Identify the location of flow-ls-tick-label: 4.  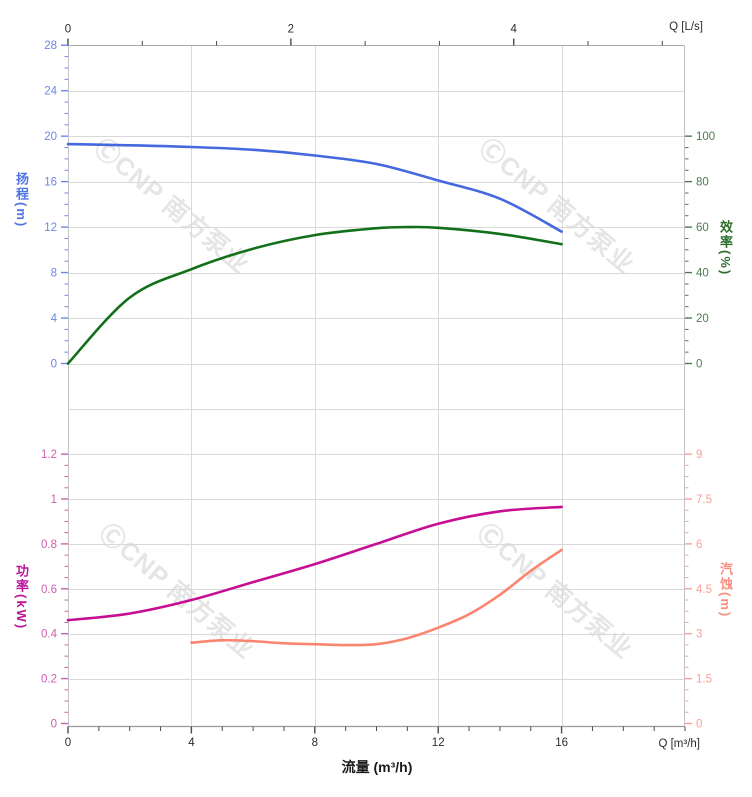
(514, 30).